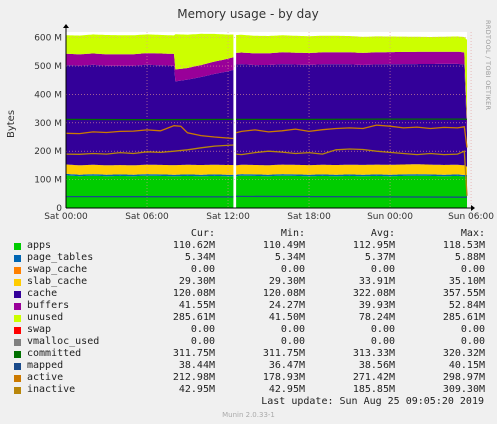  Describe the element at coordinates (463, 317) in the screenshot. I see `legend-max-value: 285.61M` at that location.